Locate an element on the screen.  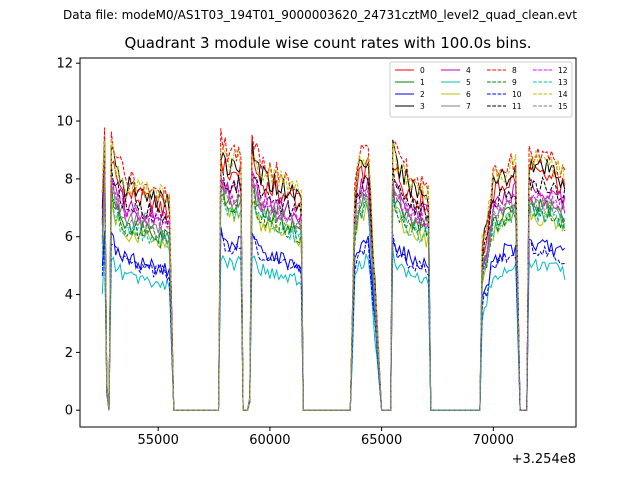
legend-label-13: 13 is located at coordinates (563, 82).